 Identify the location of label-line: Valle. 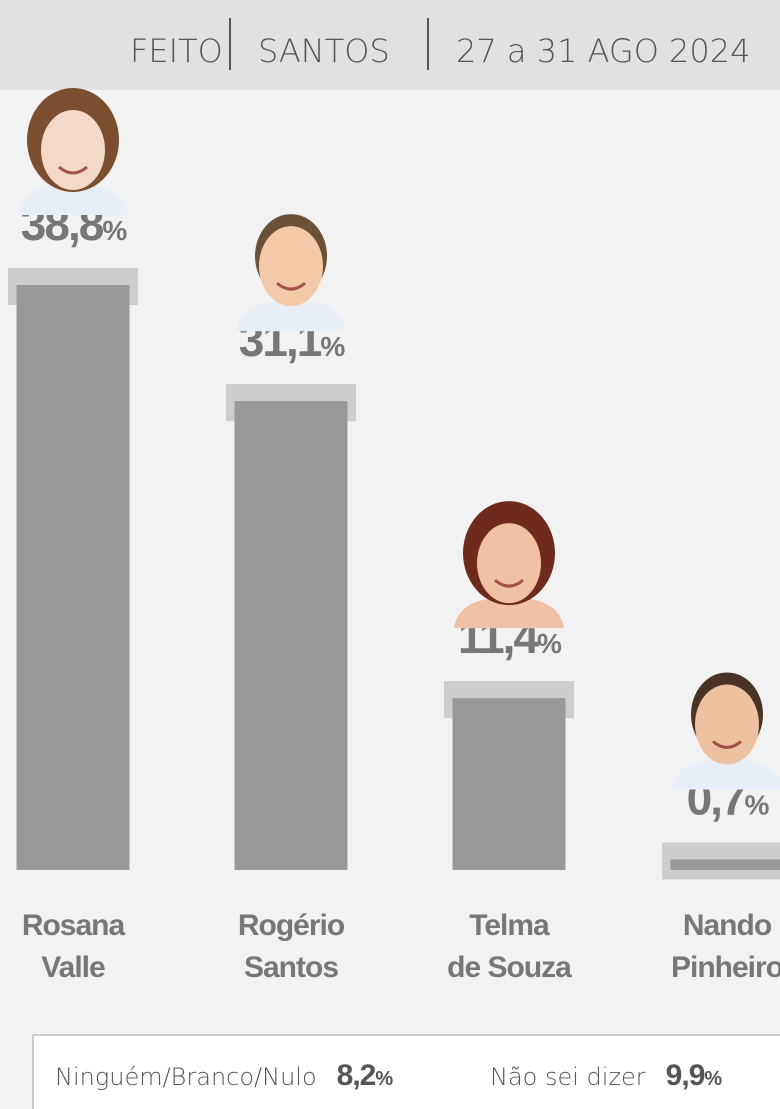
(73, 967).